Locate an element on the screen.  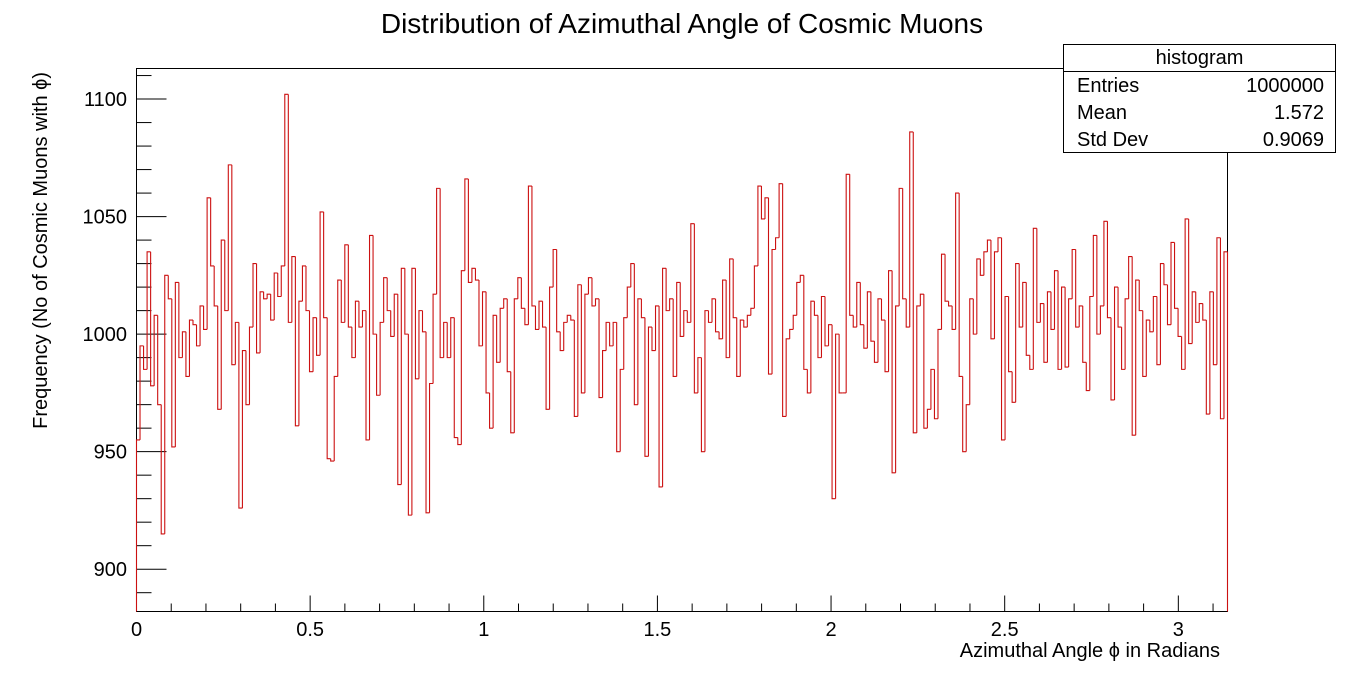
x-tick-label: 3 is located at coordinates (1178, 630).